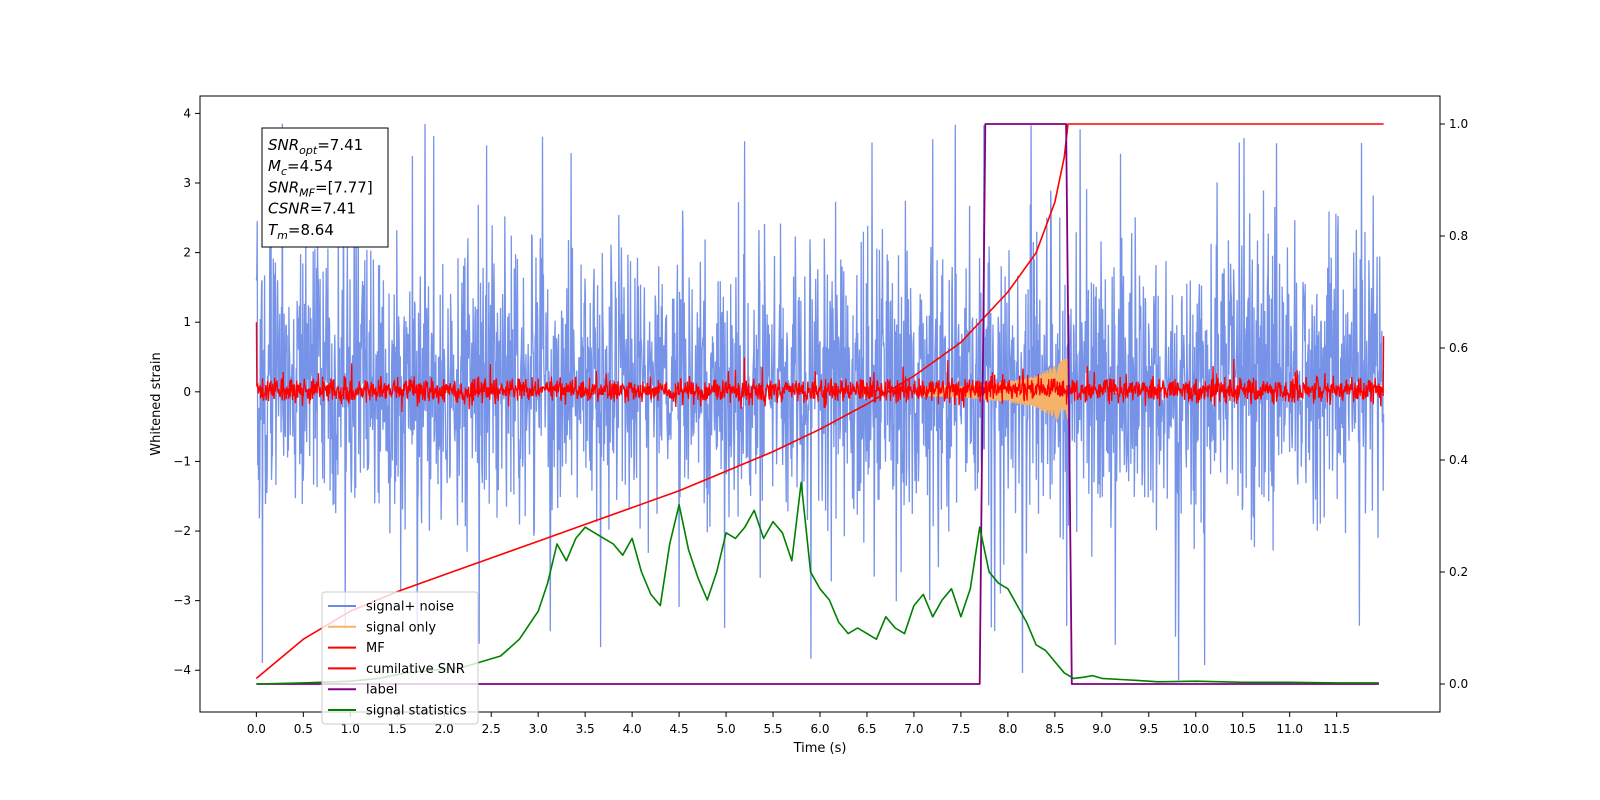 Image resolution: width=1600 pixels, height=800 pixels. I want to click on x-tick-label: 8.5, so click(1054, 729).